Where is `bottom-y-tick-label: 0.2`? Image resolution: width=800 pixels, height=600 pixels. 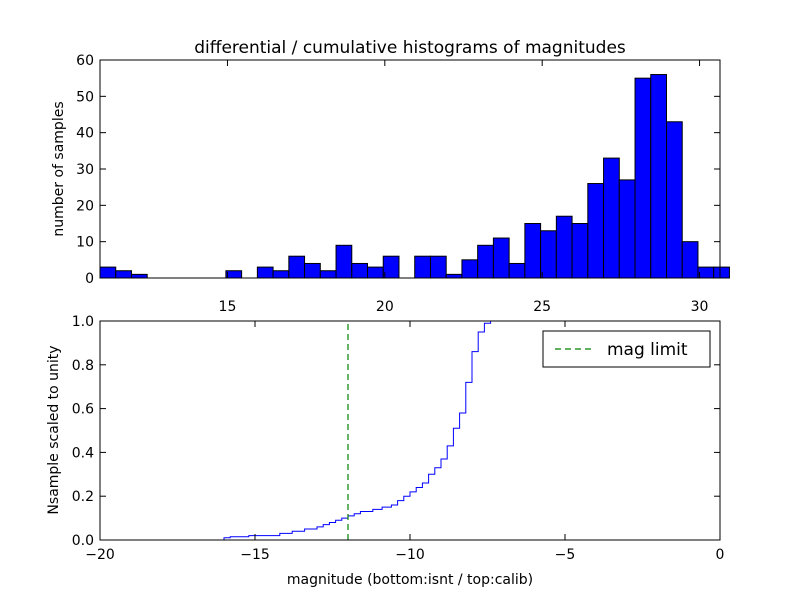 bottom-y-tick-label: 0.2 is located at coordinates (83, 497).